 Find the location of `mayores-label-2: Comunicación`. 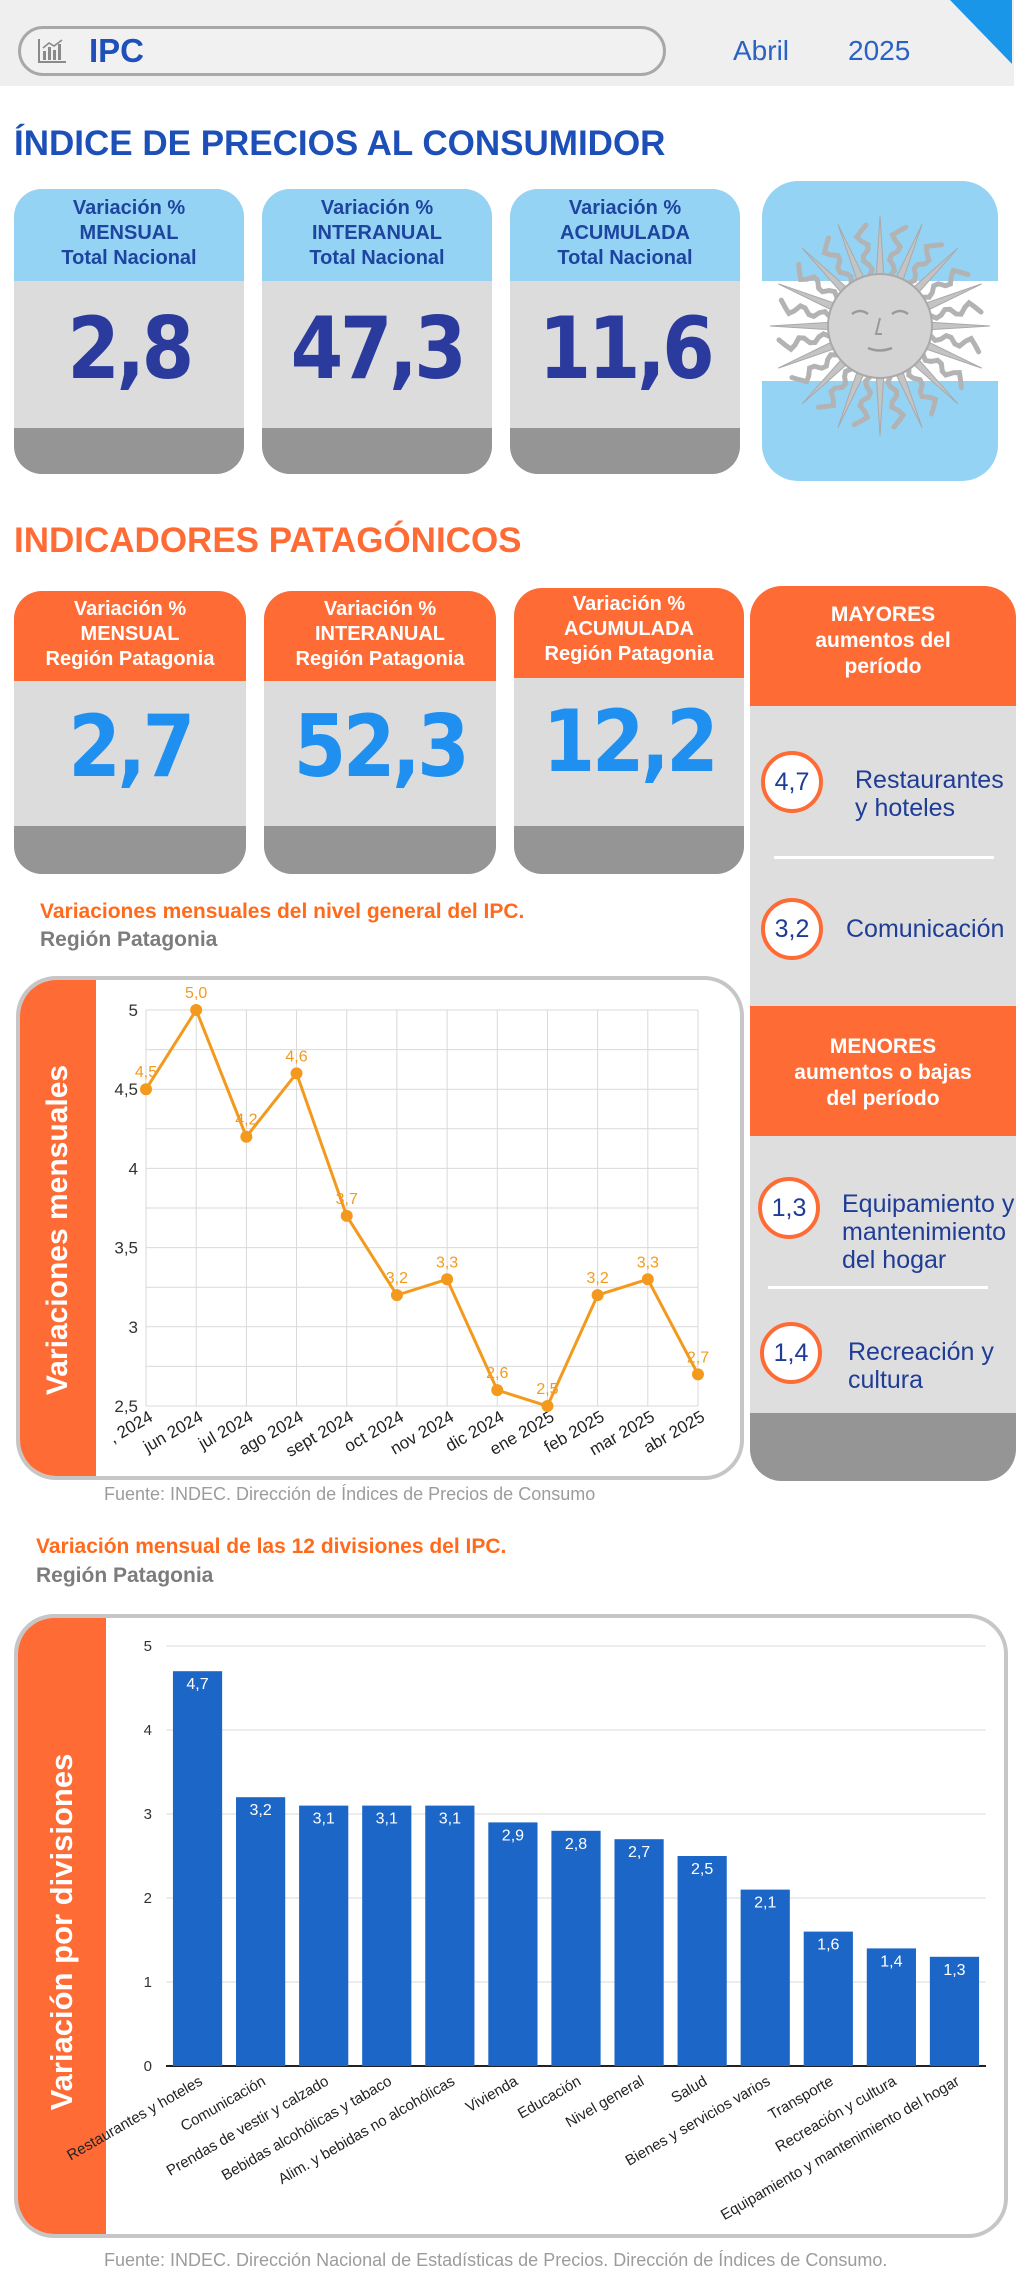

mayores-label-2: Comunicación is located at coordinates (925, 929).